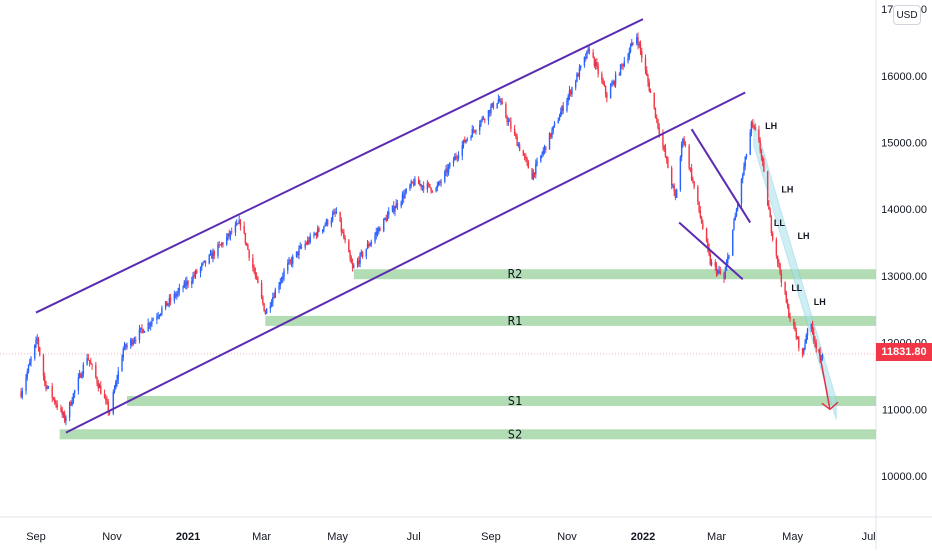  What do you see at coordinates (711, 250) in the screenshot?
I see `trendline-wedge-lower` at bounding box center [711, 250].